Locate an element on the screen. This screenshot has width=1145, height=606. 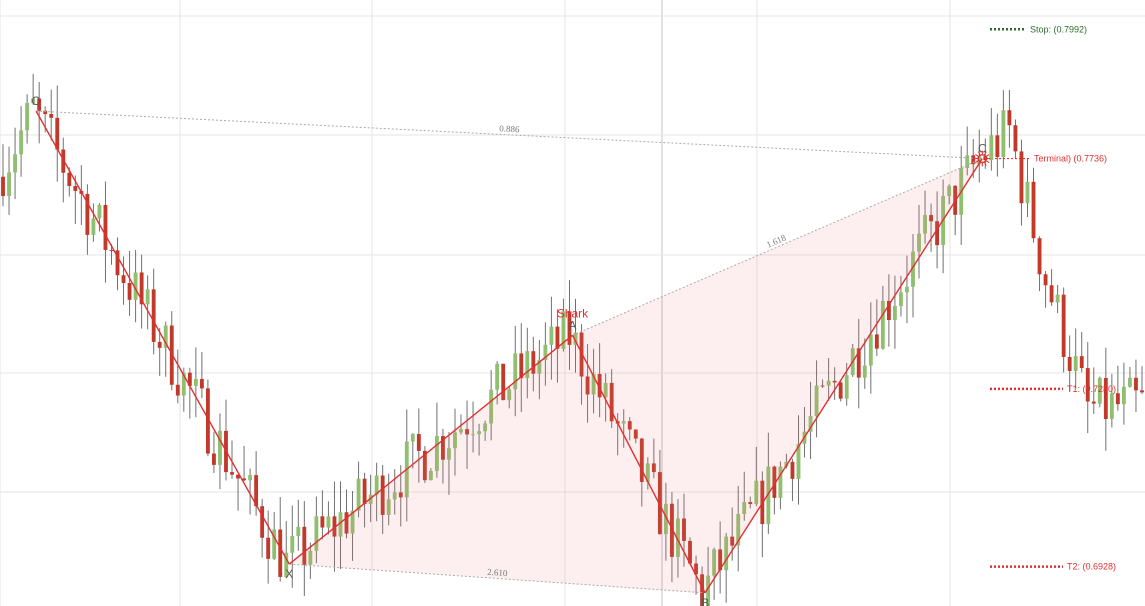
terminal-star-icon is located at coordinates (982, 158).